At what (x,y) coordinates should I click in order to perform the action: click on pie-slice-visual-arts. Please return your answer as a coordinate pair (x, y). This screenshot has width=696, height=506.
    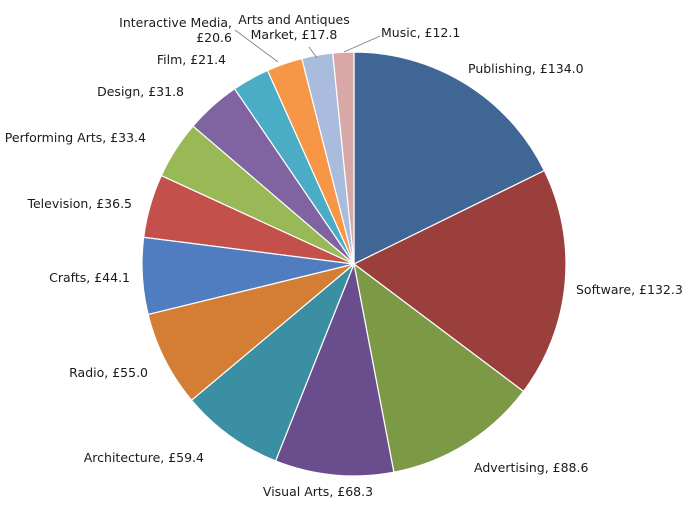
    Looking at the image, I should click on (334, 369).